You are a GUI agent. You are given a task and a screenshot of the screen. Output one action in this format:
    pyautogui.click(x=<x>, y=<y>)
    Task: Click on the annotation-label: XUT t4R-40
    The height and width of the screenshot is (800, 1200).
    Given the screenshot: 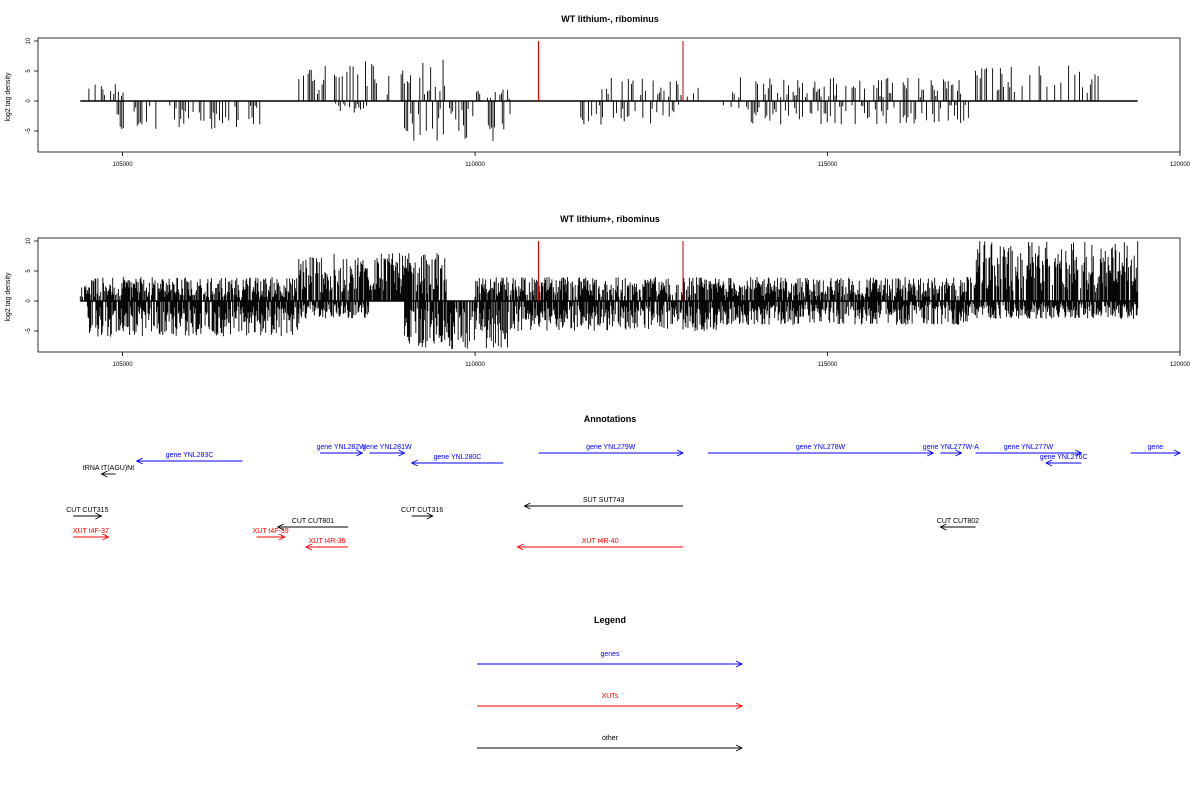 What is the action you would take?
    pyautogui.click(x=600, y=541)
    